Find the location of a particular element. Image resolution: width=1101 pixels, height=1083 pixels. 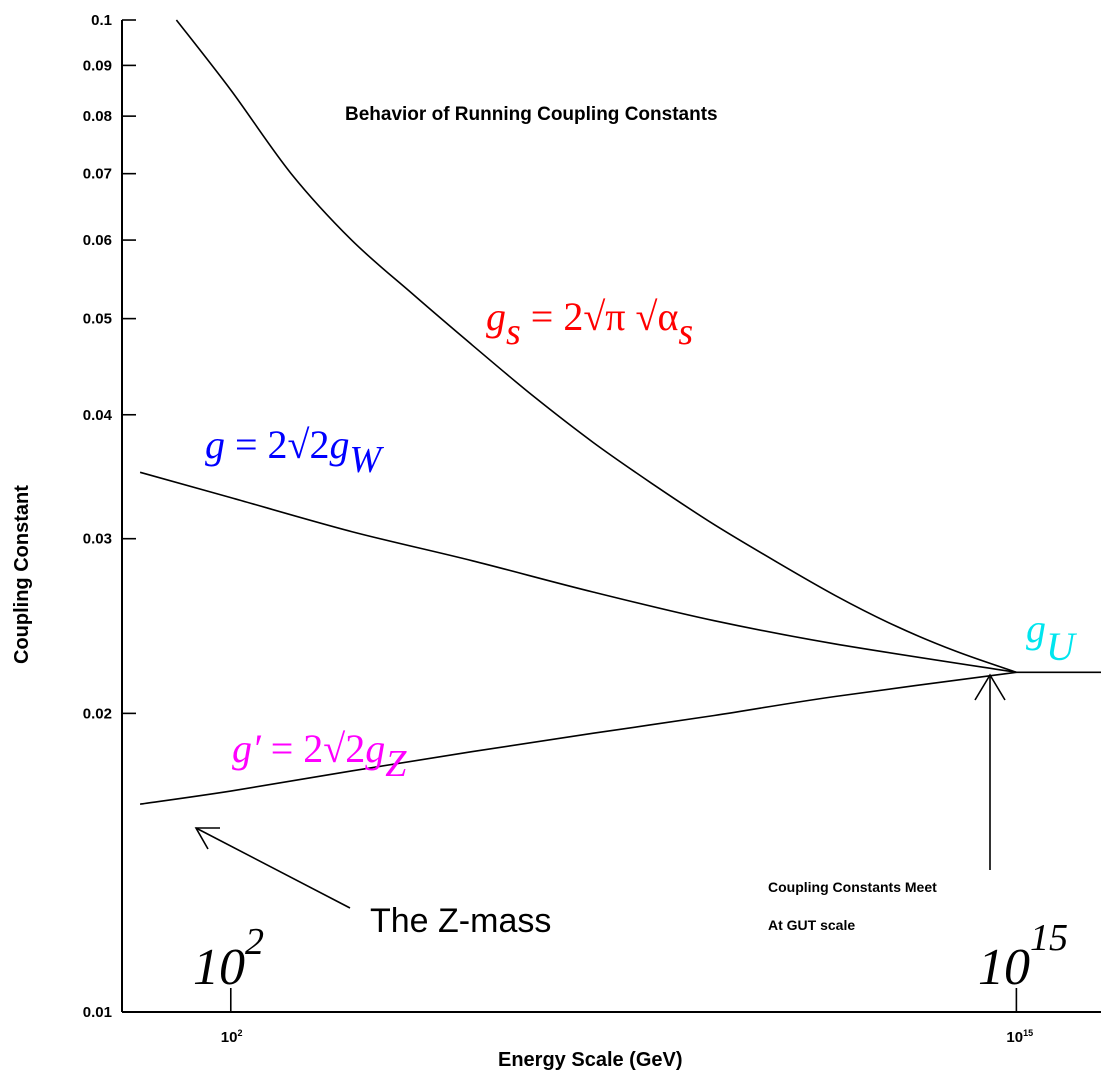

y-tick-label-6: 0.04 is located at coordinates (98, 415).